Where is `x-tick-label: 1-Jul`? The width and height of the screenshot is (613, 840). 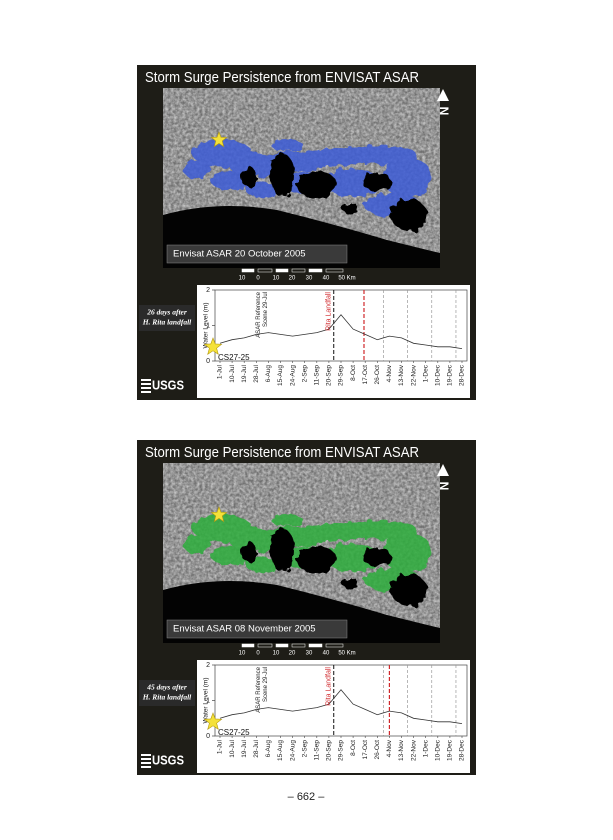
x-tick-label: 1-Jul is located at coordinates (220, 746).